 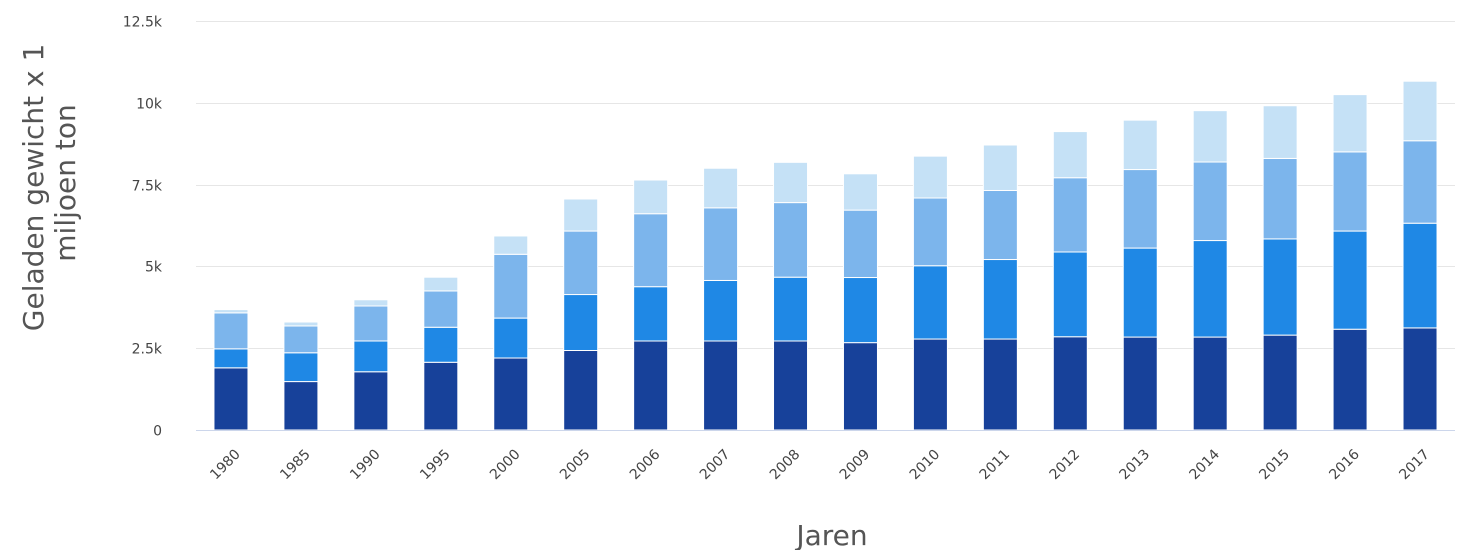 What do you see at coordinates (785, 465) in the screenshot?
I see `x-tick-label: 2008` at bounding box center [785, 465].